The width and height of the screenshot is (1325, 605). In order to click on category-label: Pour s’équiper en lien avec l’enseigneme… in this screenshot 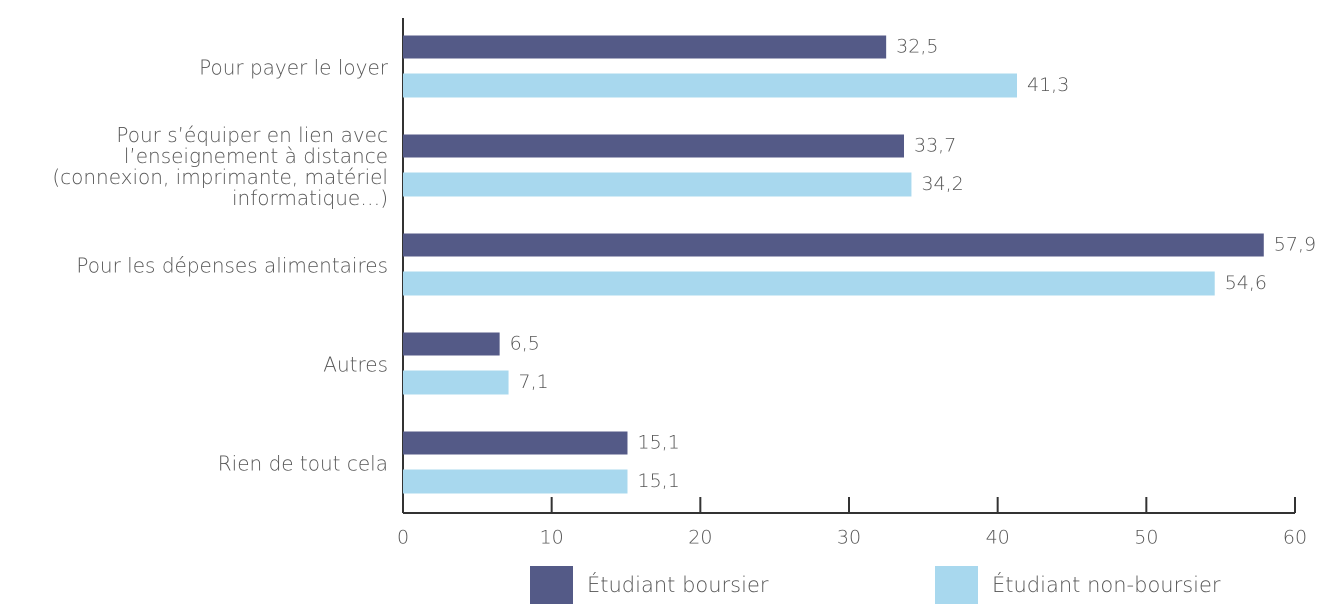, I will do `click(220, 166)`.